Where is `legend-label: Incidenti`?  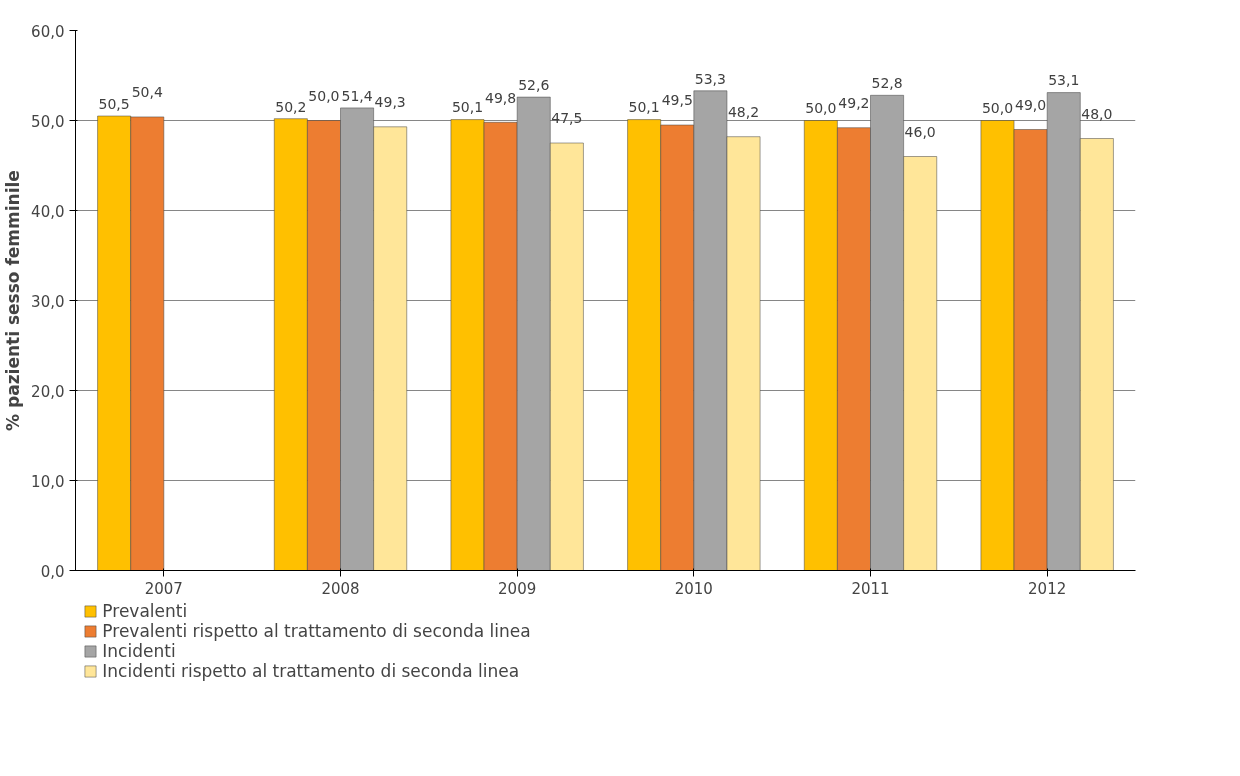 legend-label: Incidenti is located at coordinates (139, 651).